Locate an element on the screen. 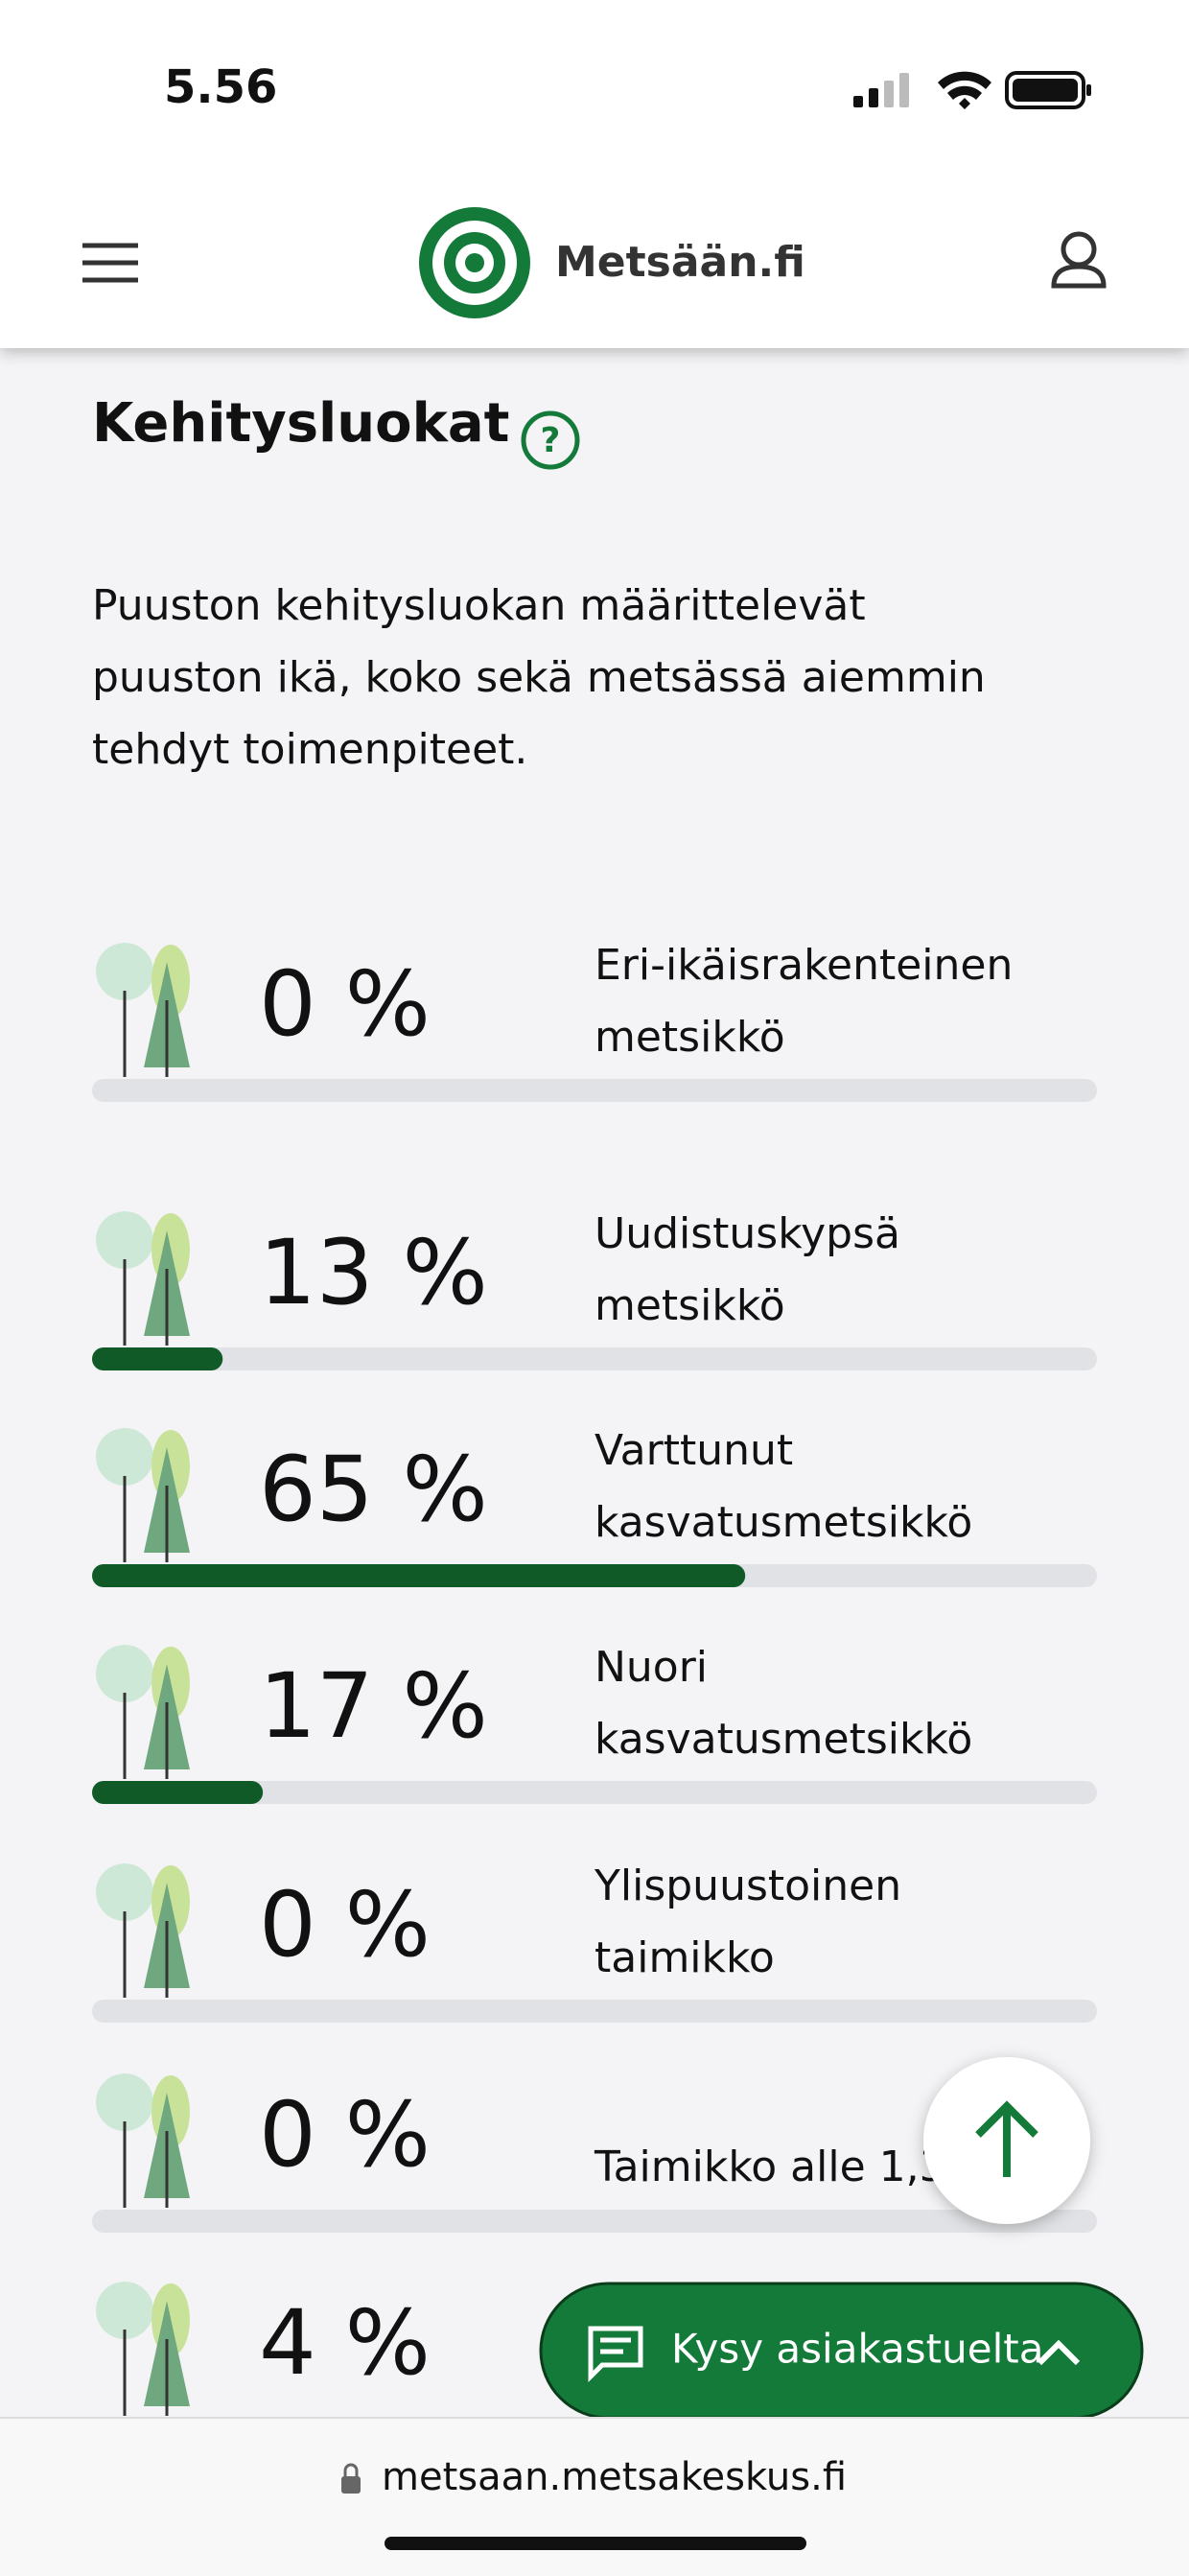 The image size is (1189, 2576). profile-button is located at coordinates (1079, 260).